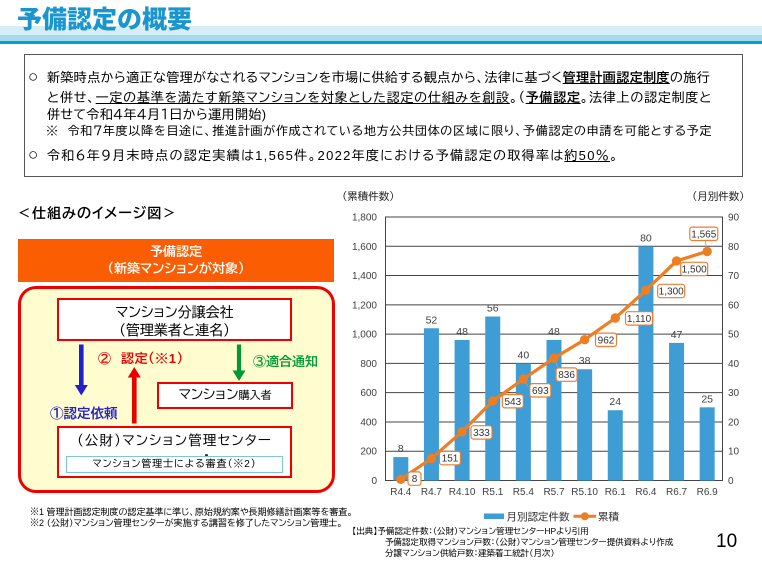 This screenshot has height=563, width=762. Describe the element at coordinates (368, 422) in the screenshot. I see `svg-text: 400` at that location.